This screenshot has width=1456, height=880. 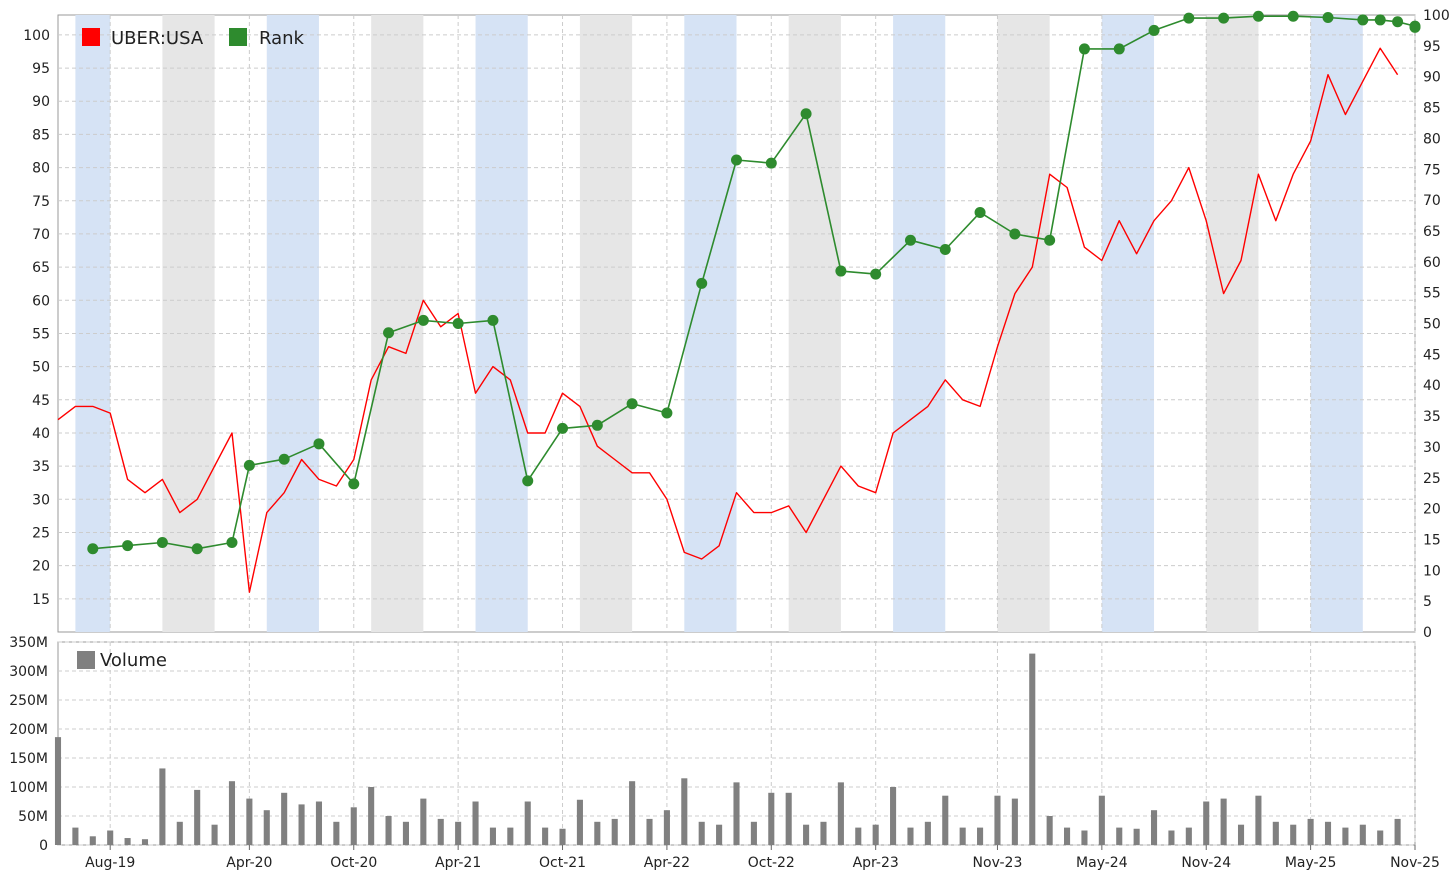 I want to click on volume-y-tick-label: 100M, so click(x=28, y=788).